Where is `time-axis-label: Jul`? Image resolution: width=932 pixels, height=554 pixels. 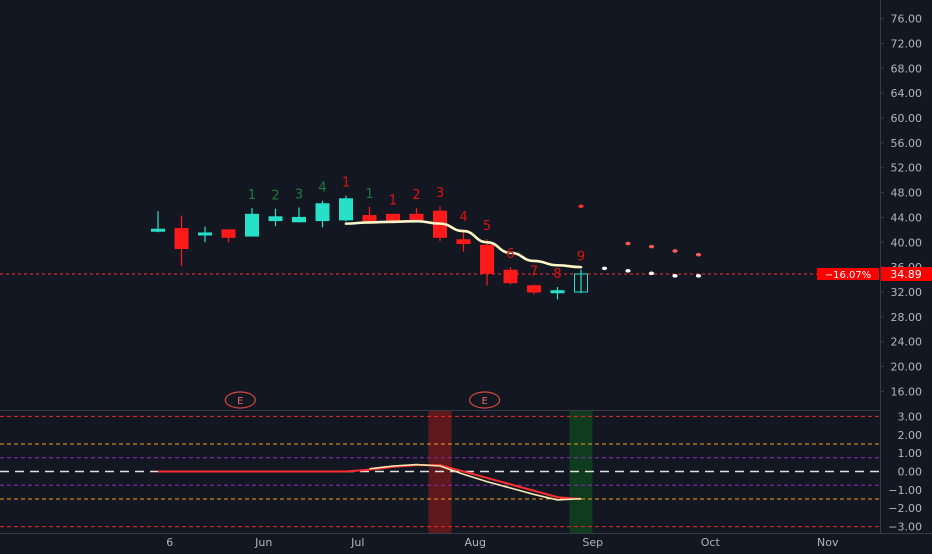 time-axis-label: Jul is located at coordinates (357, 542).